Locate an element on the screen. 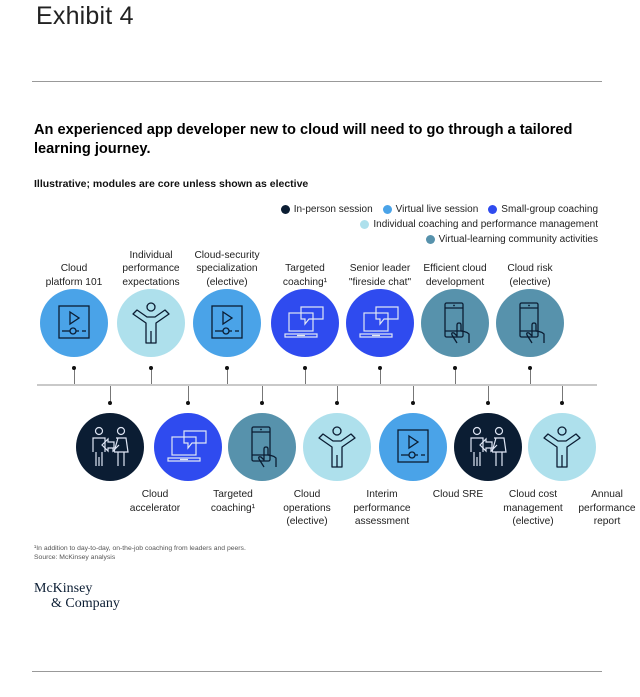 The image size is (640, 697). legend-item-in-person: In-person session is located at coordinates (326, 209).